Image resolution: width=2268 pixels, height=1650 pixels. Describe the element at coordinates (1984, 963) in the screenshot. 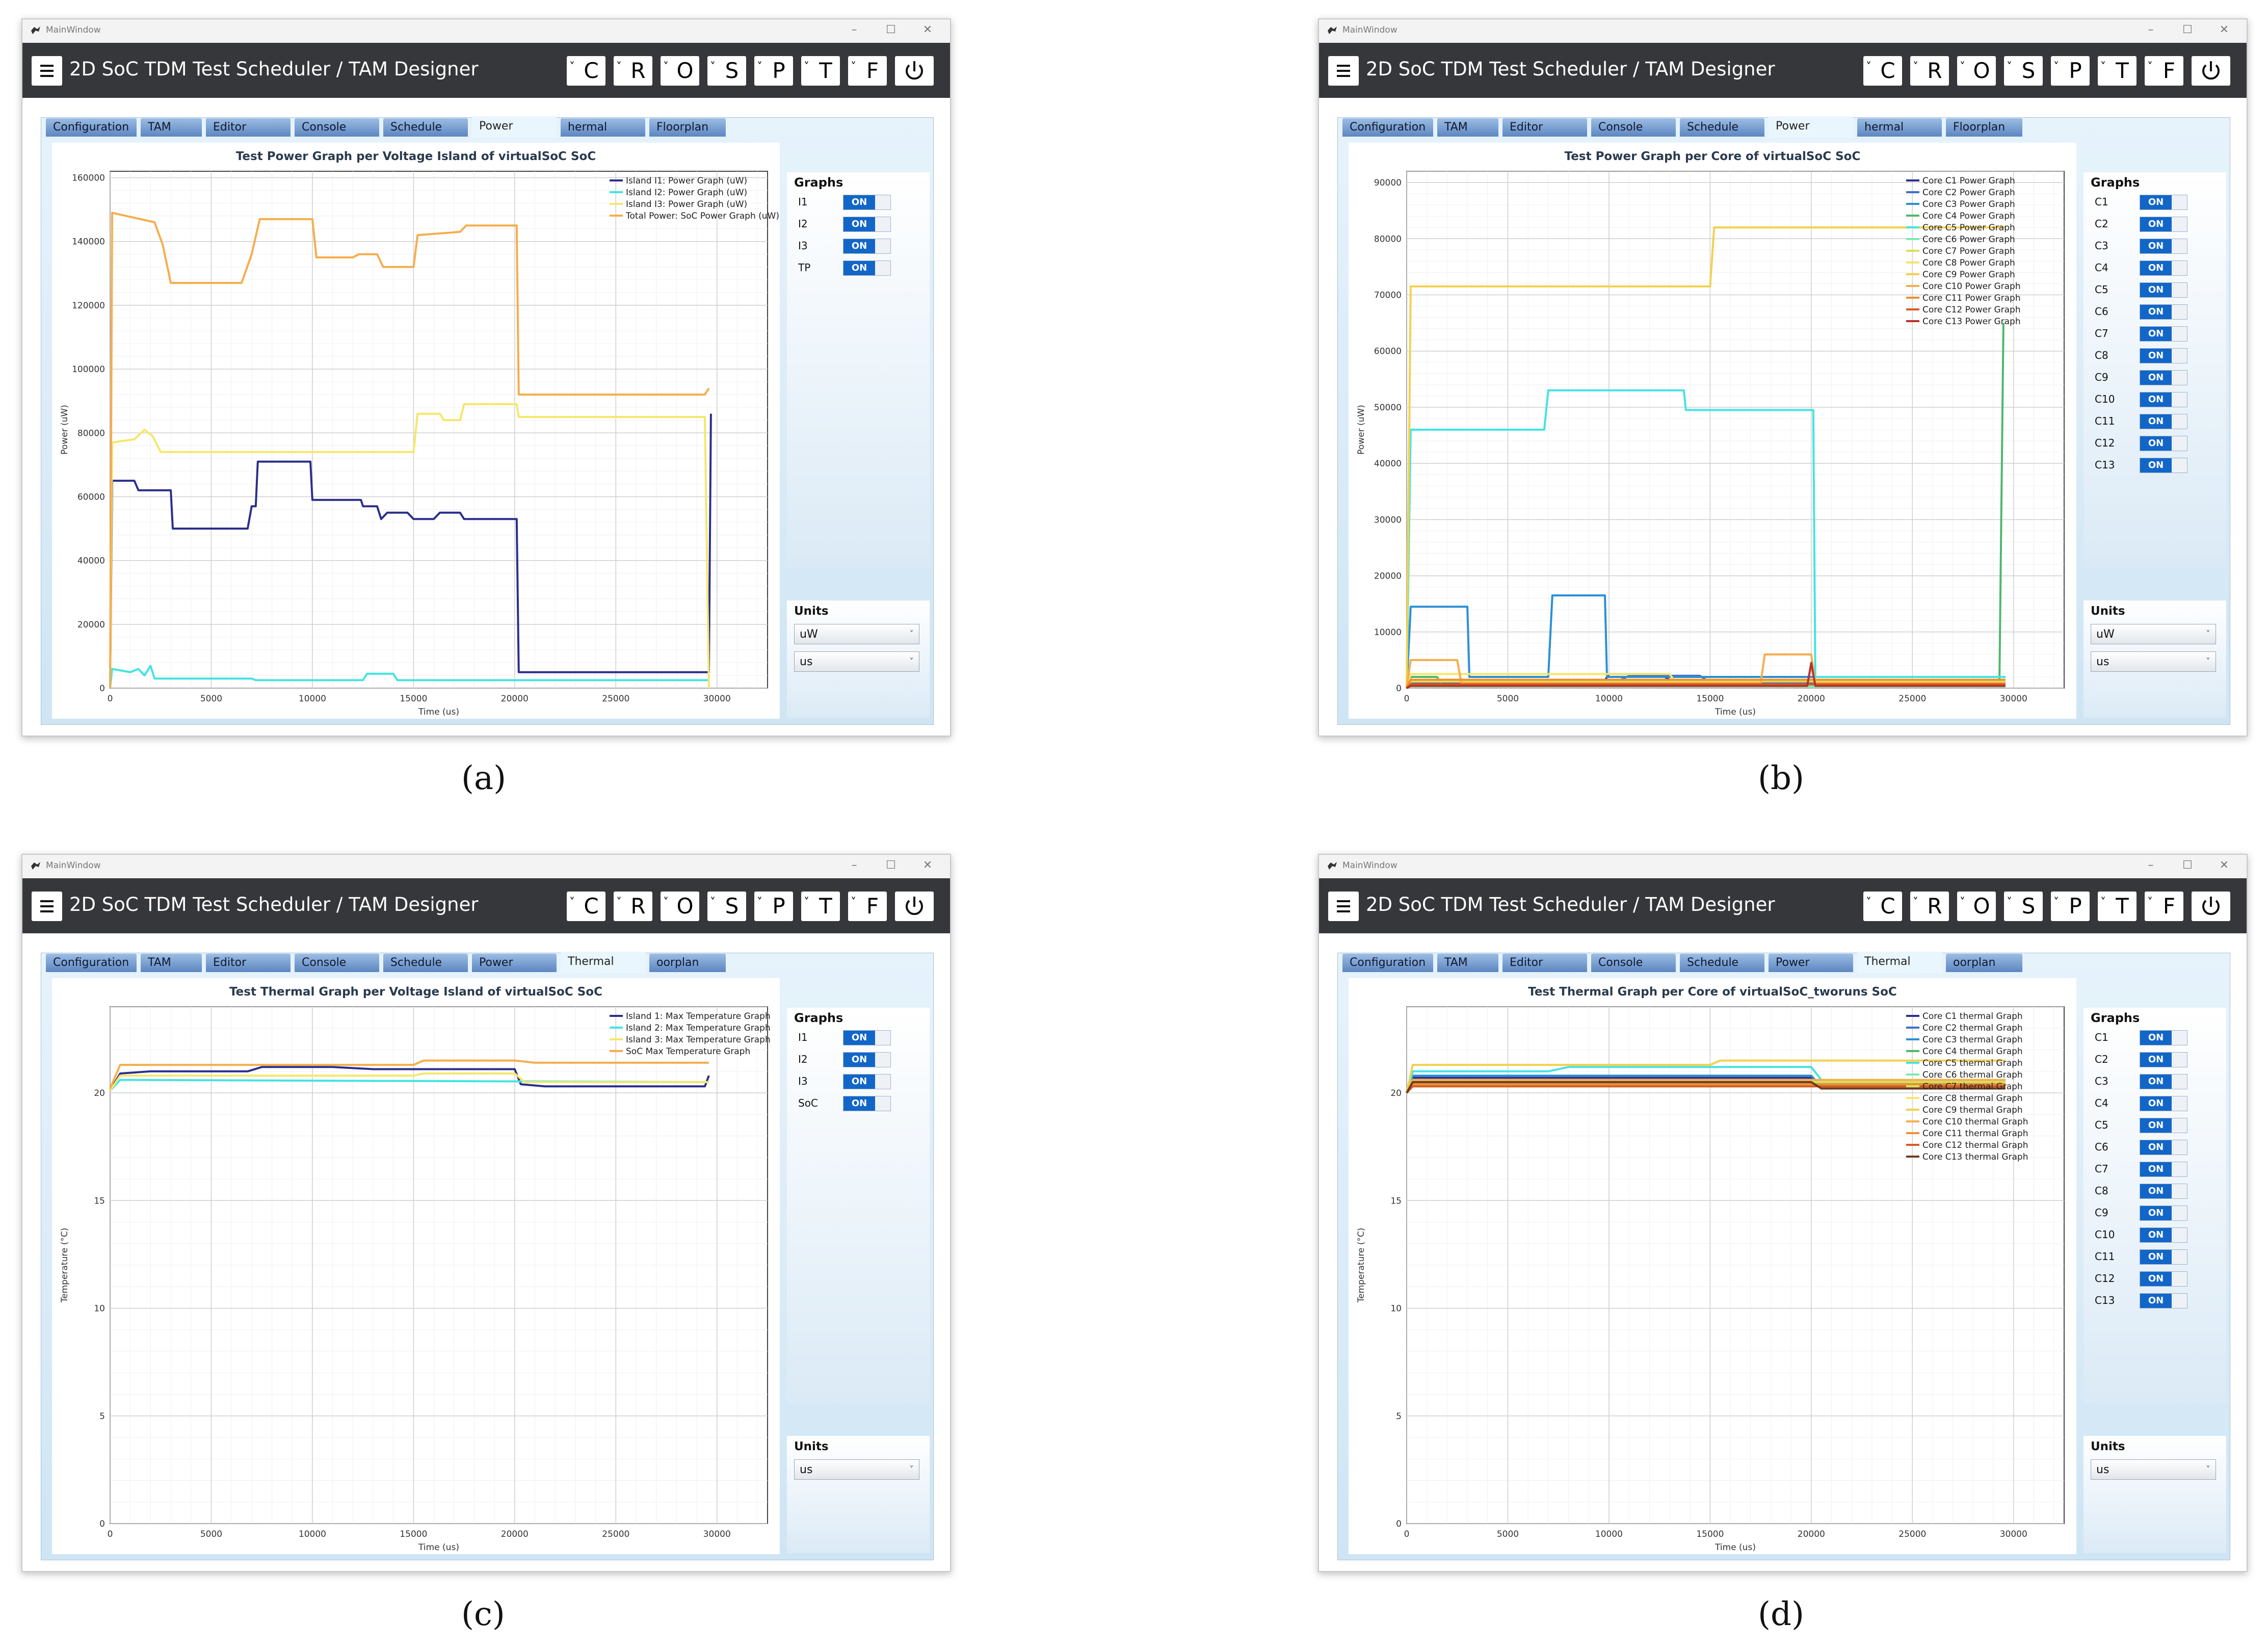

I see `tab-floorplan: oorplan` at that location.